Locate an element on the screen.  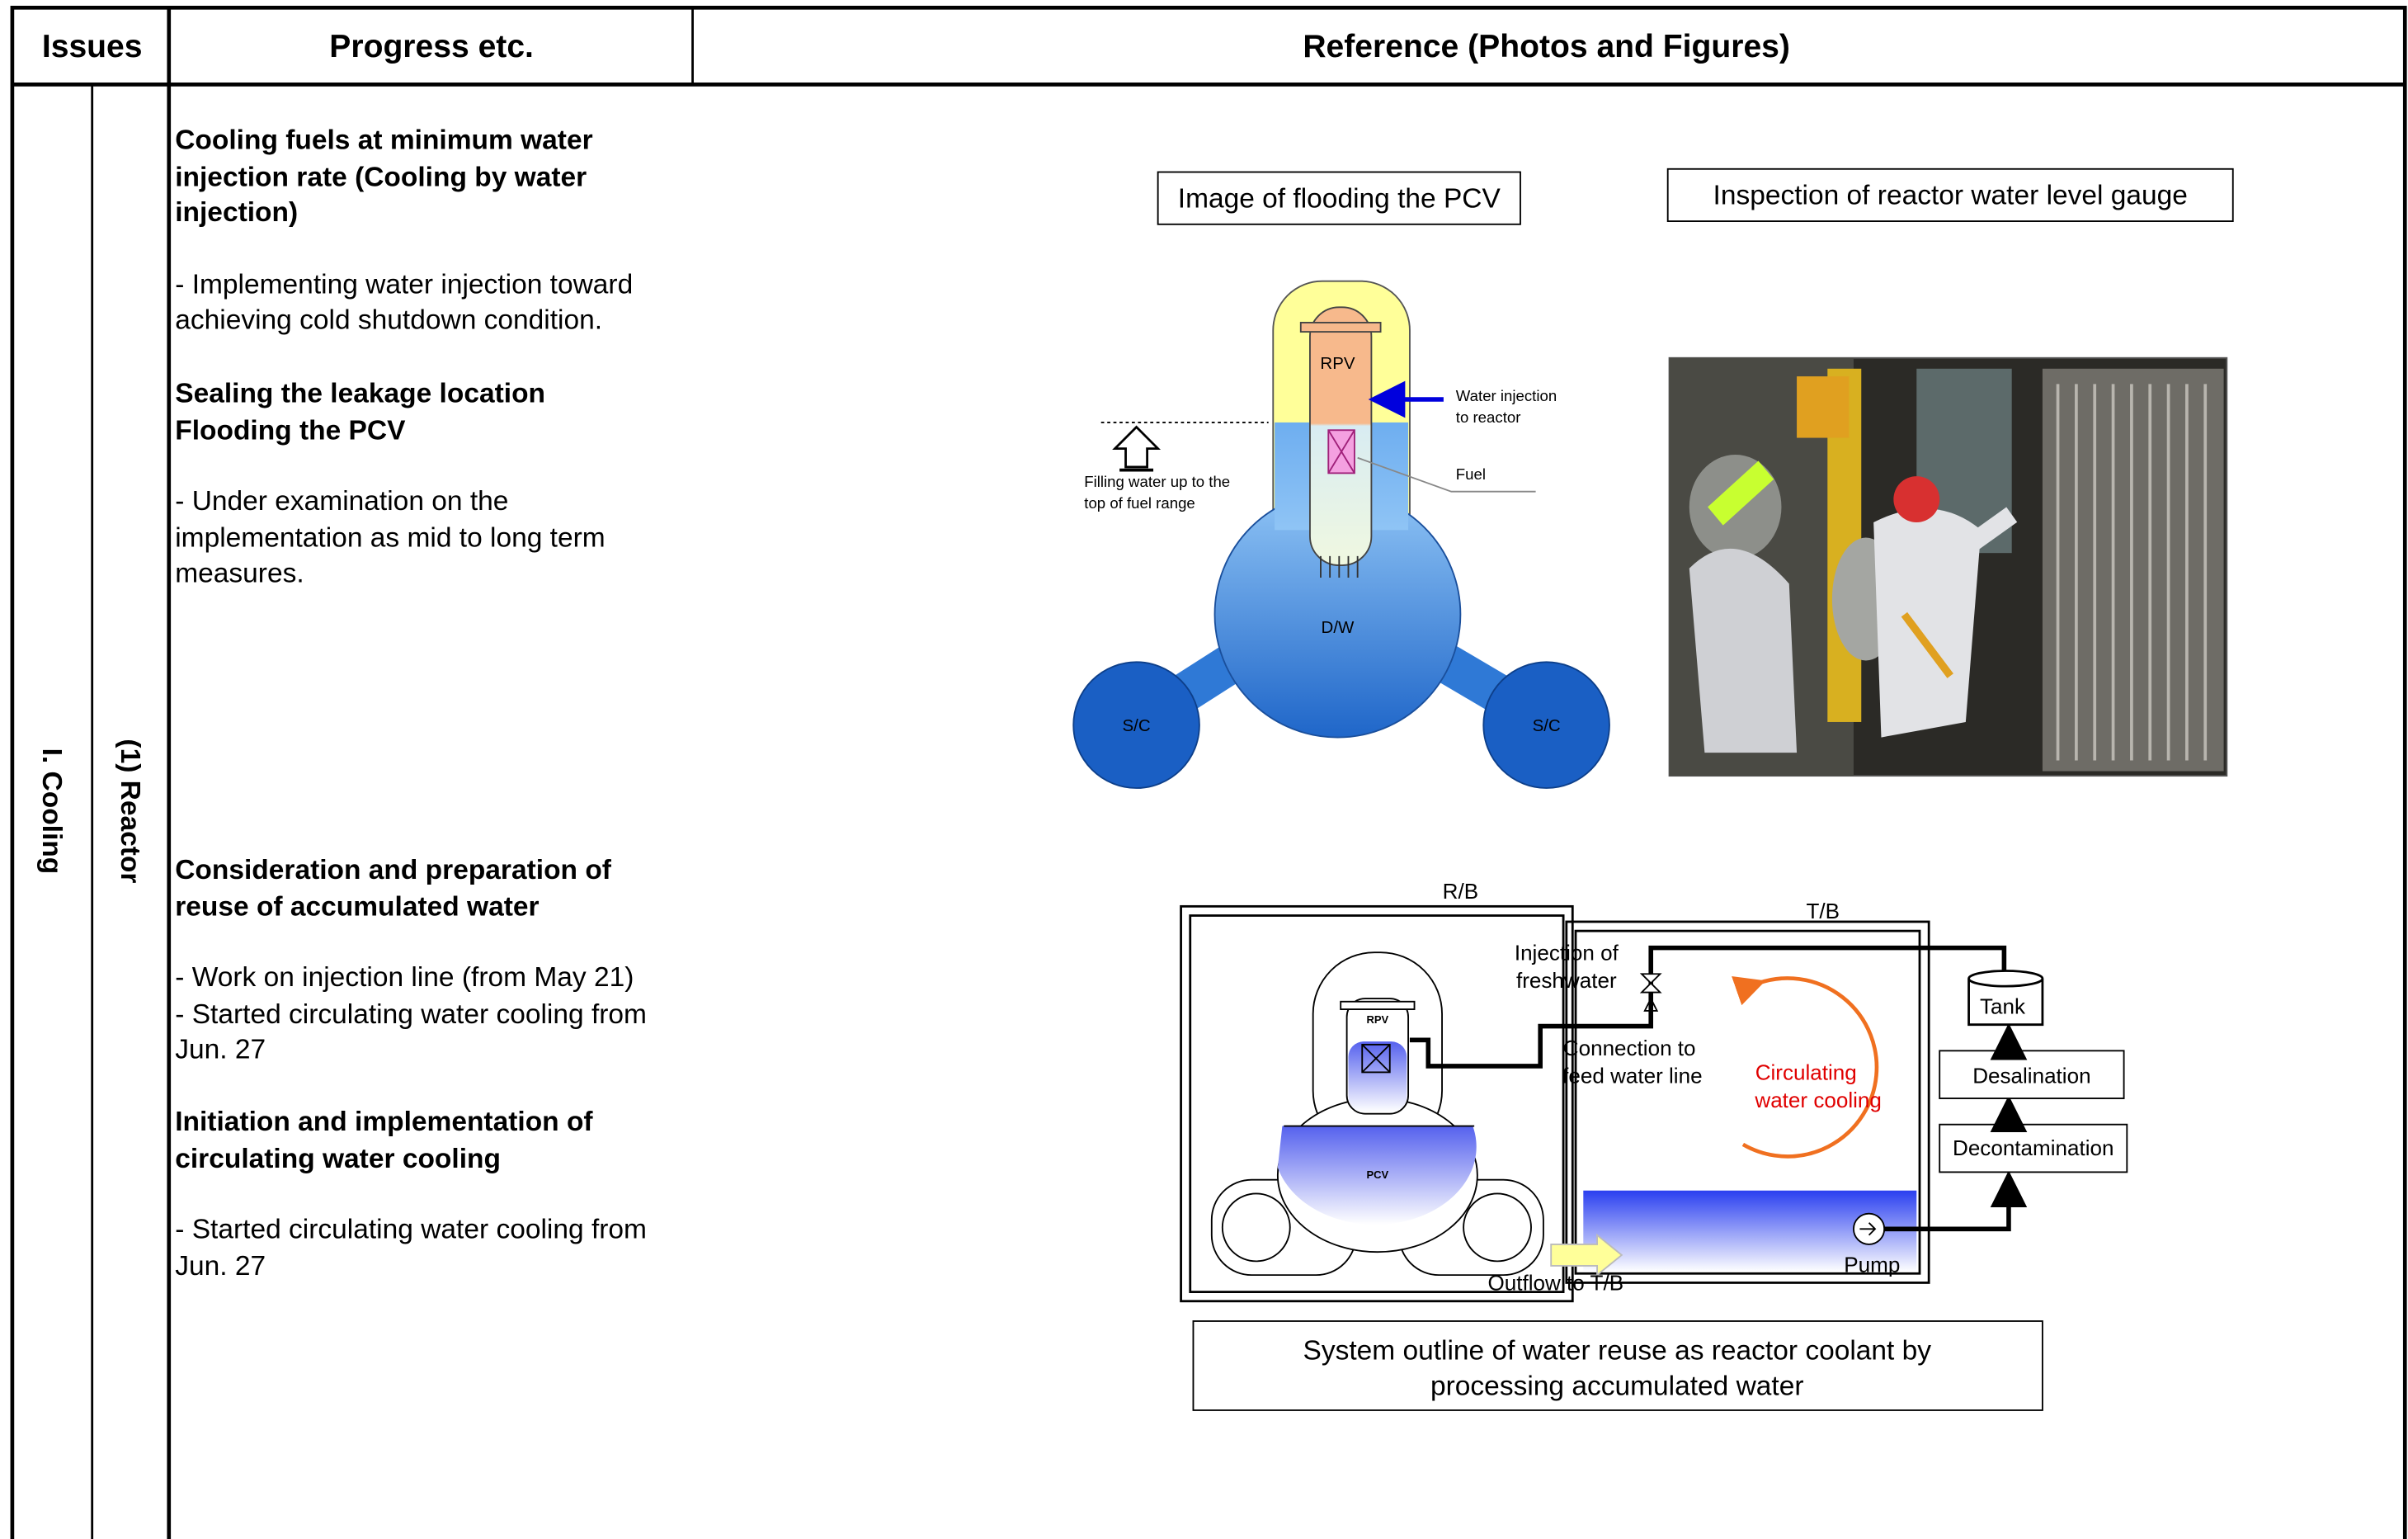
header-reference: Reference (Photos and Figures) is located at coordinates (1546, 46).